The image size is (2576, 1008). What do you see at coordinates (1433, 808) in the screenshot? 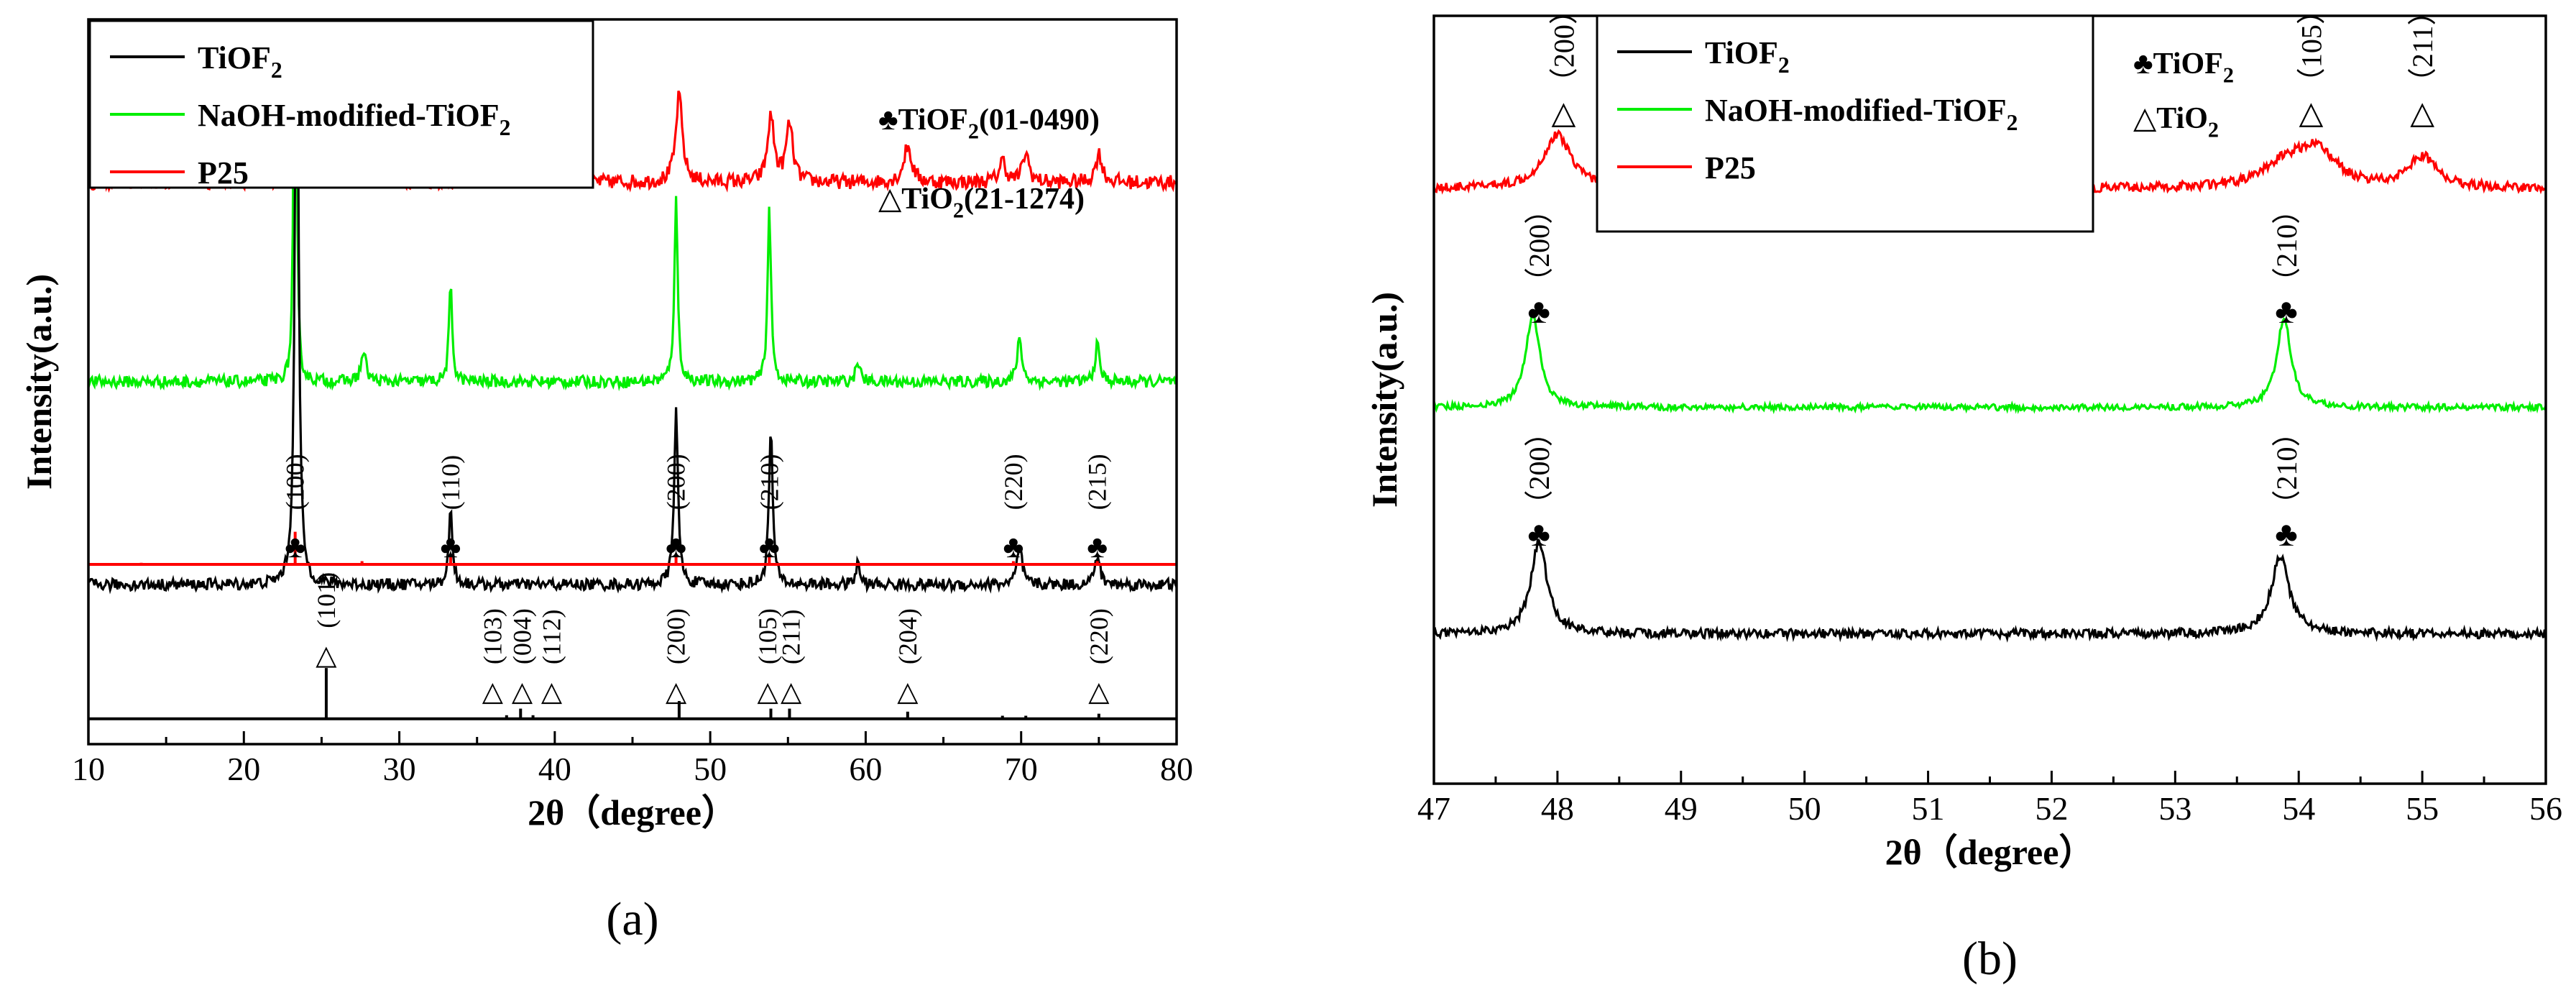
I see `x-tick-label: 47` at bounding box center [1433, 808].